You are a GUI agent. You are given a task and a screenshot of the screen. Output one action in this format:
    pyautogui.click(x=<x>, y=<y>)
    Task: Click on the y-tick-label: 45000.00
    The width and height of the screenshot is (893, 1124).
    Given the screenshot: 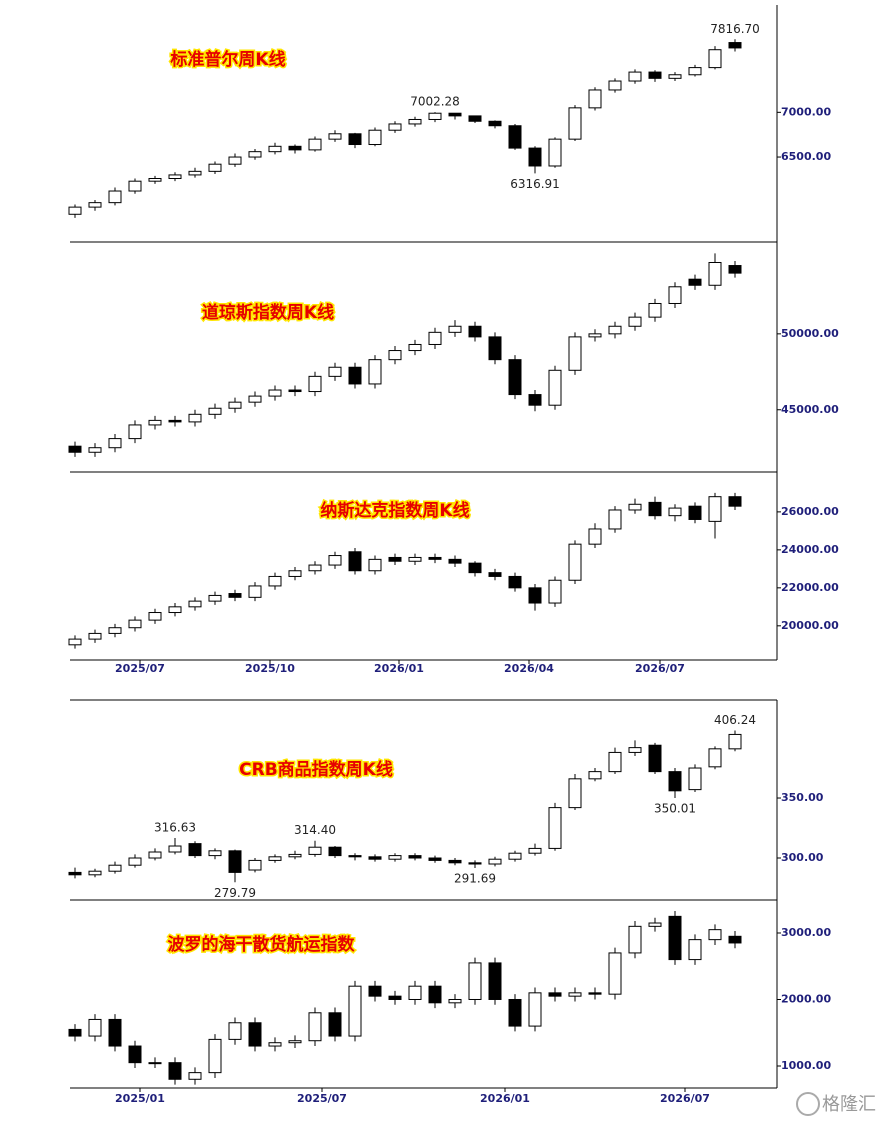 What is the action you would take?
    pyautogui.click(x=810, y=409)
    